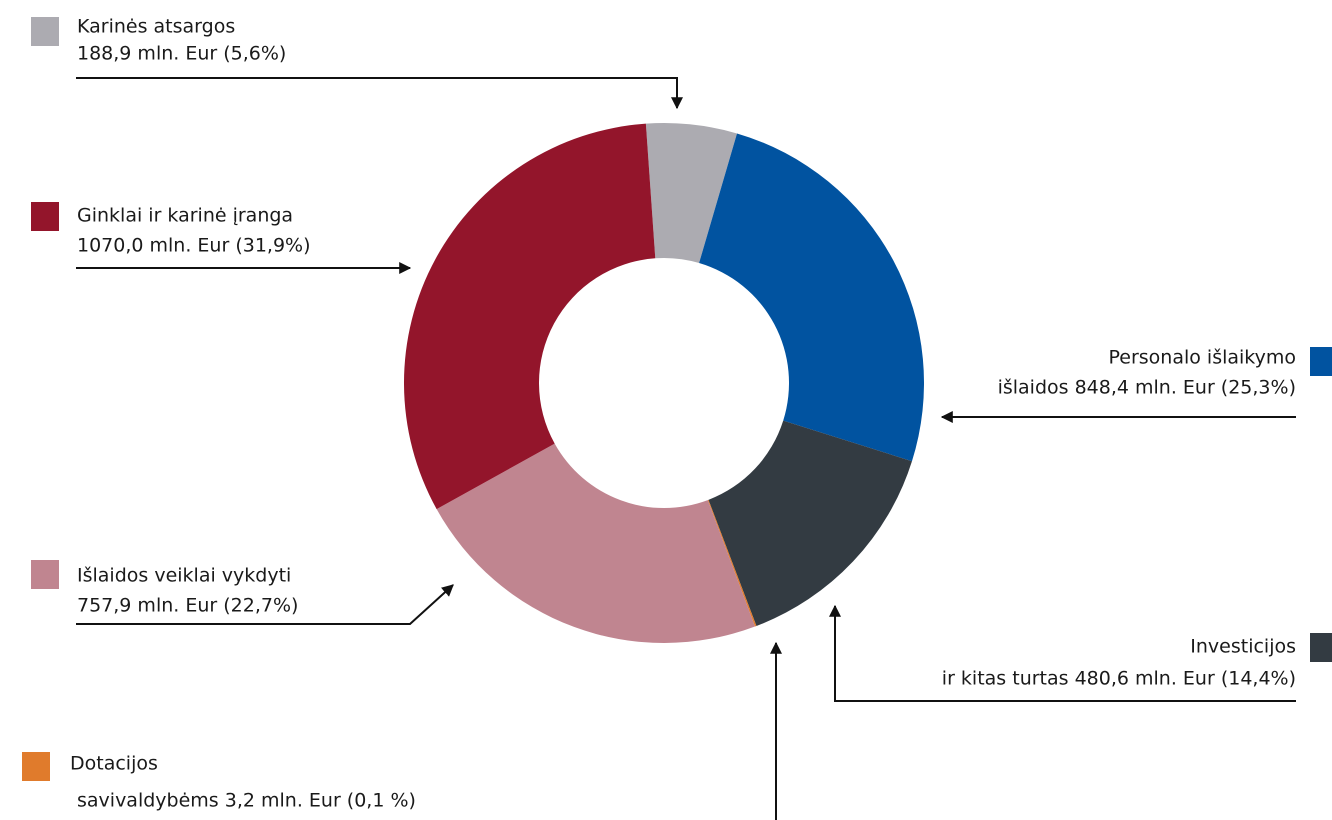 Image resolution: width=1332 pixels, height=820 pixels. Describe the element at coordinates (246, 801) in the screenshot. I see `value-label: savivaldybėms 3,2 mln. Eur (0,1 %)` at that location.